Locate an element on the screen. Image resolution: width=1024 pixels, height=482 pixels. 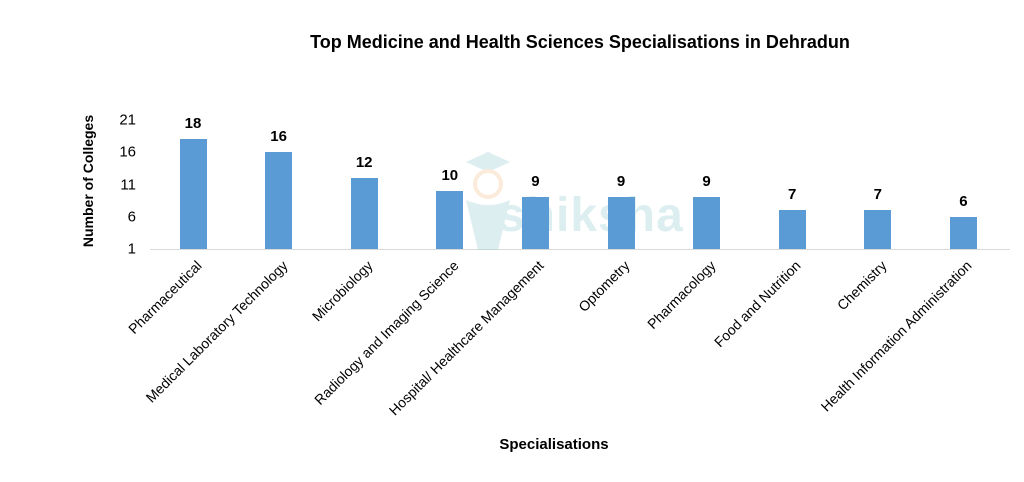
y-tick-label: 11 is located at coordinates (128, 184).